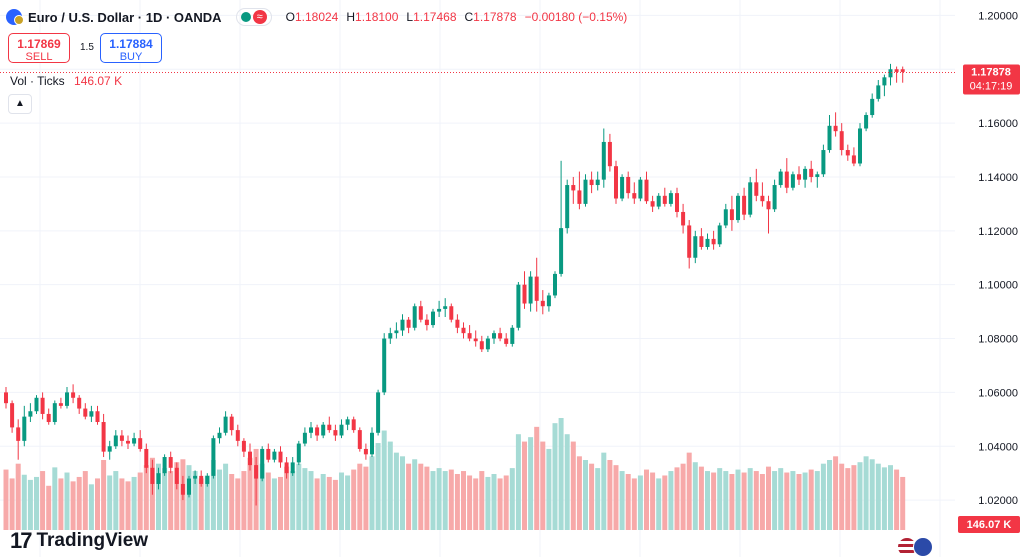 The image size is (1024, 557). Describe the element at coordinates (20, 104) in the screenshot. I see `collapse-legend-button: ▲` at that location.